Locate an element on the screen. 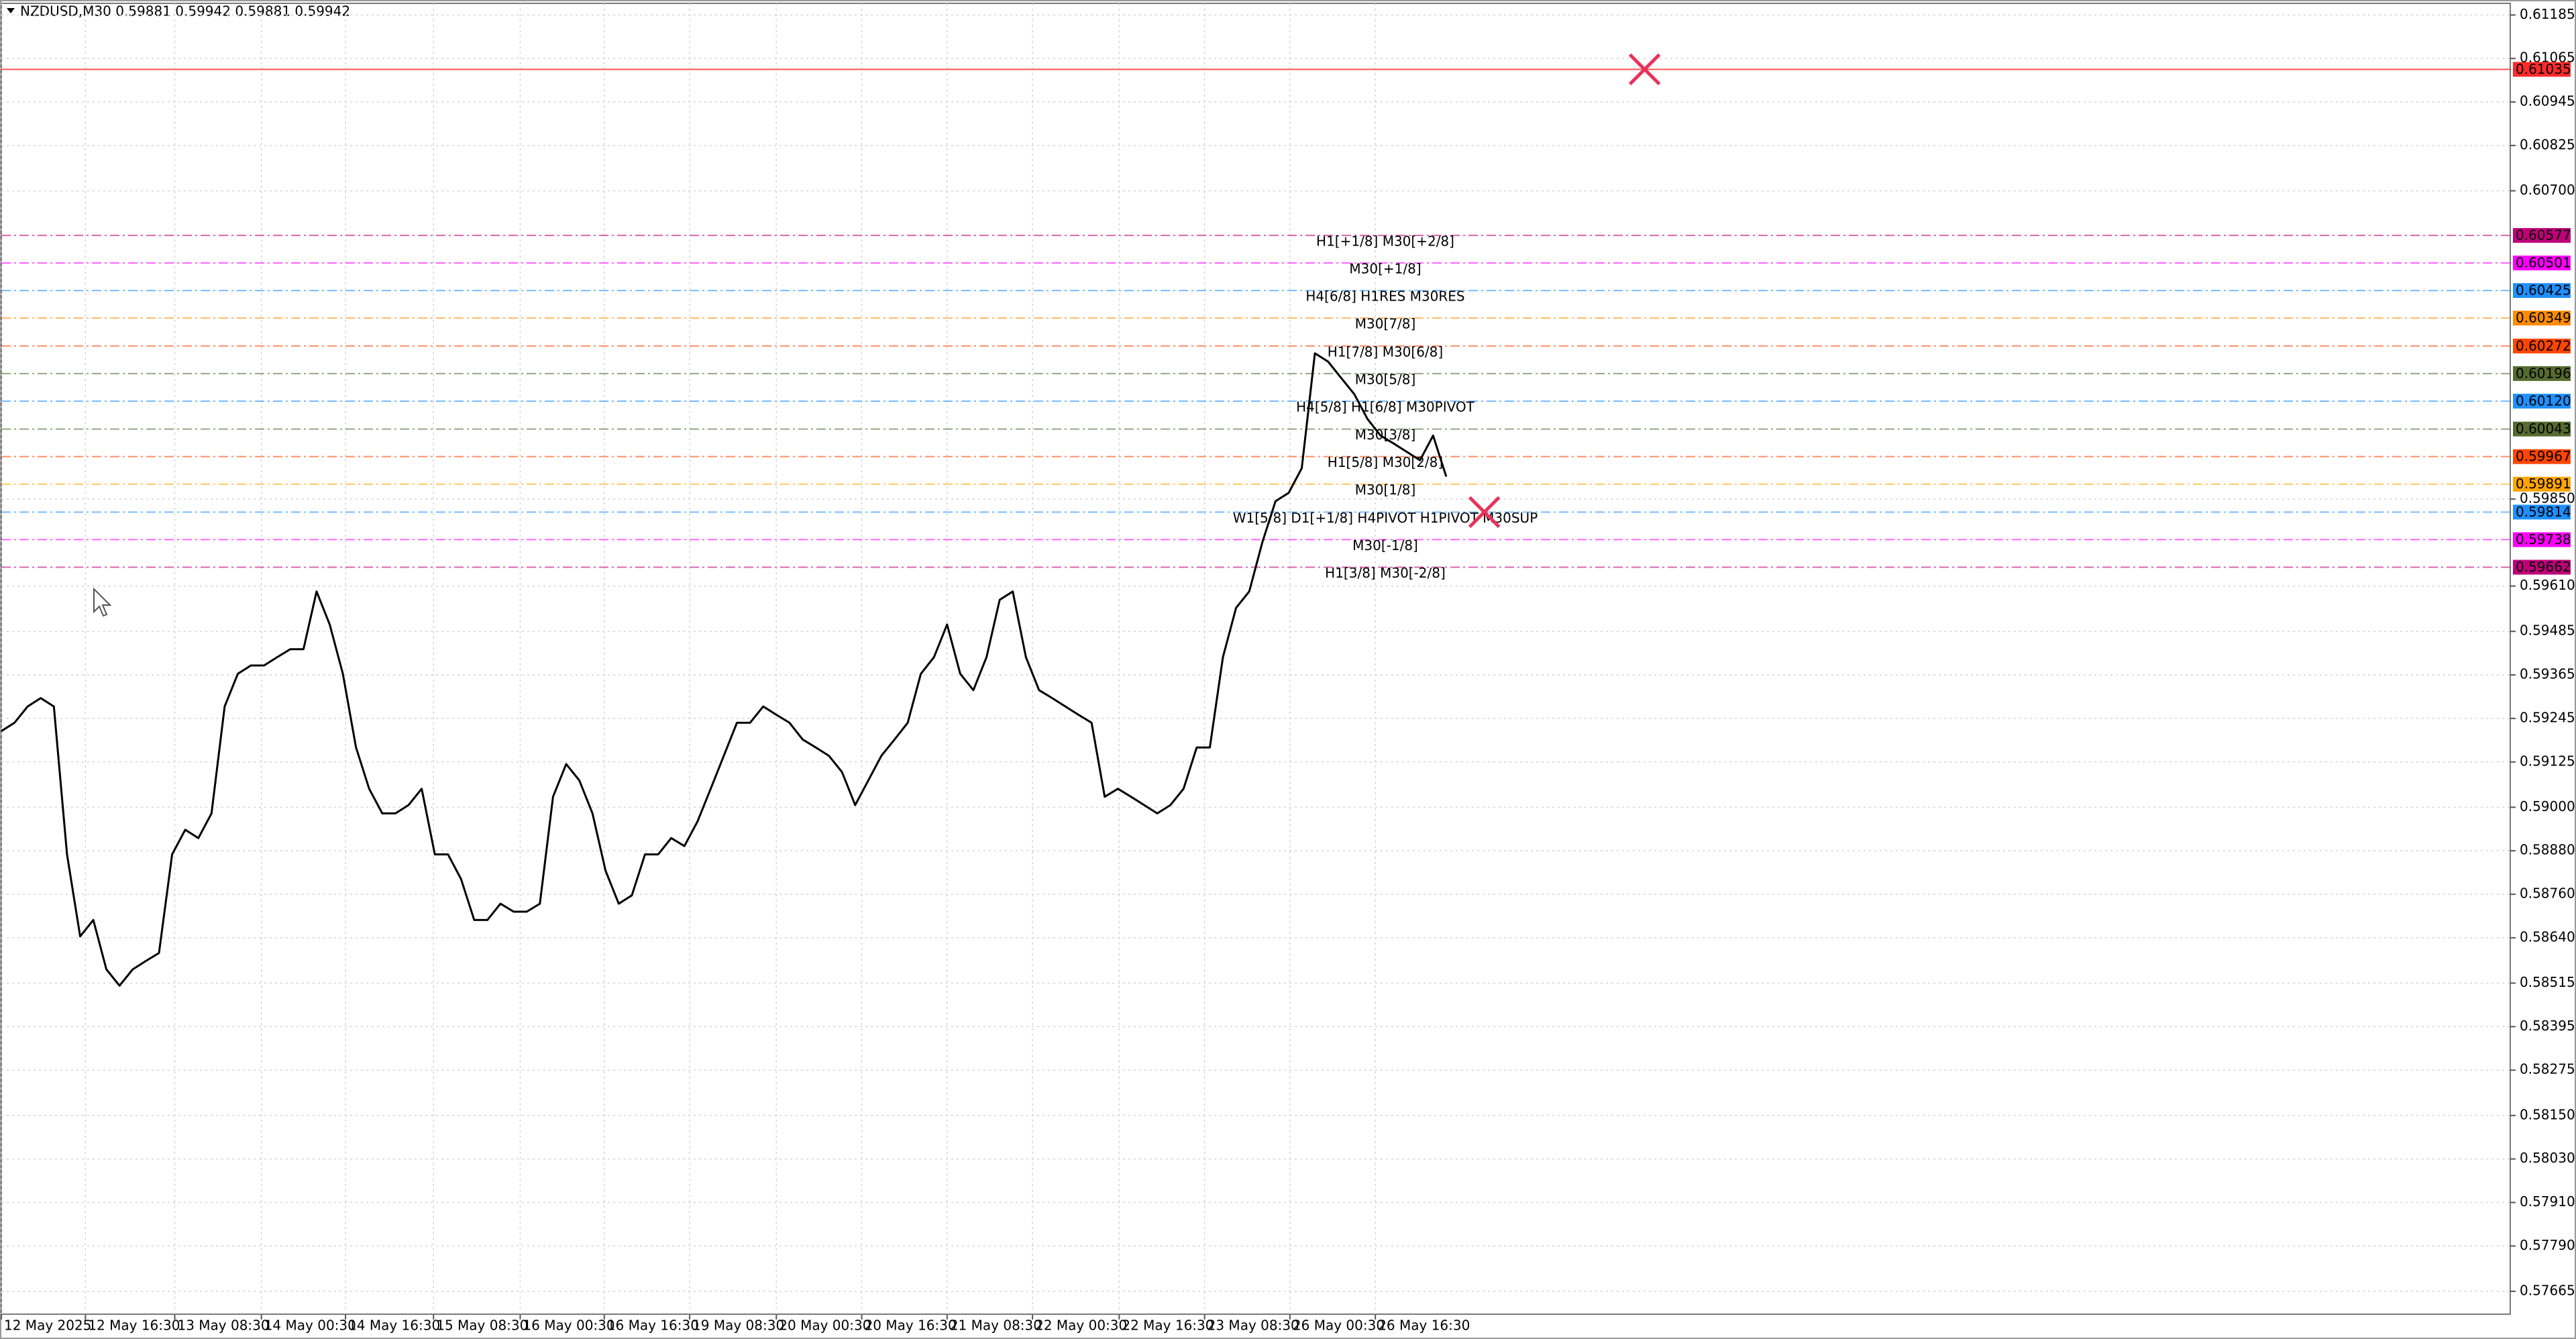 The width and height of the screenshot is (2576, 1339). price-box-label: 0.59967 is located at coordinates (2543, 456).